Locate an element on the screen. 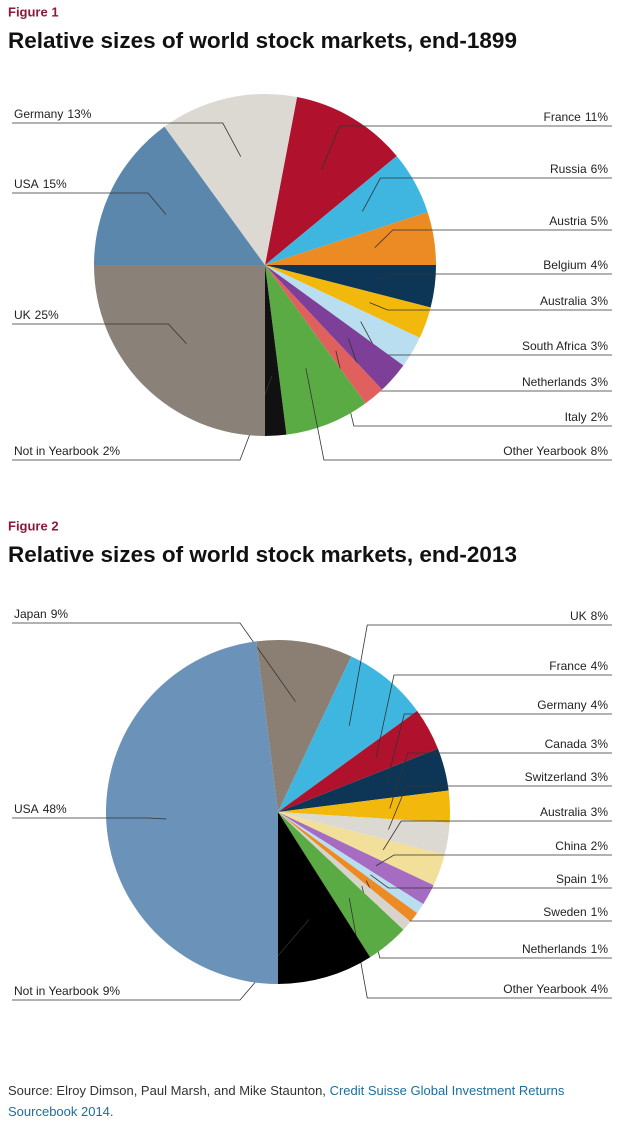 This screenshot has height=1129, width=640. slice-label: China 2% is located at coordinates (581, 846).